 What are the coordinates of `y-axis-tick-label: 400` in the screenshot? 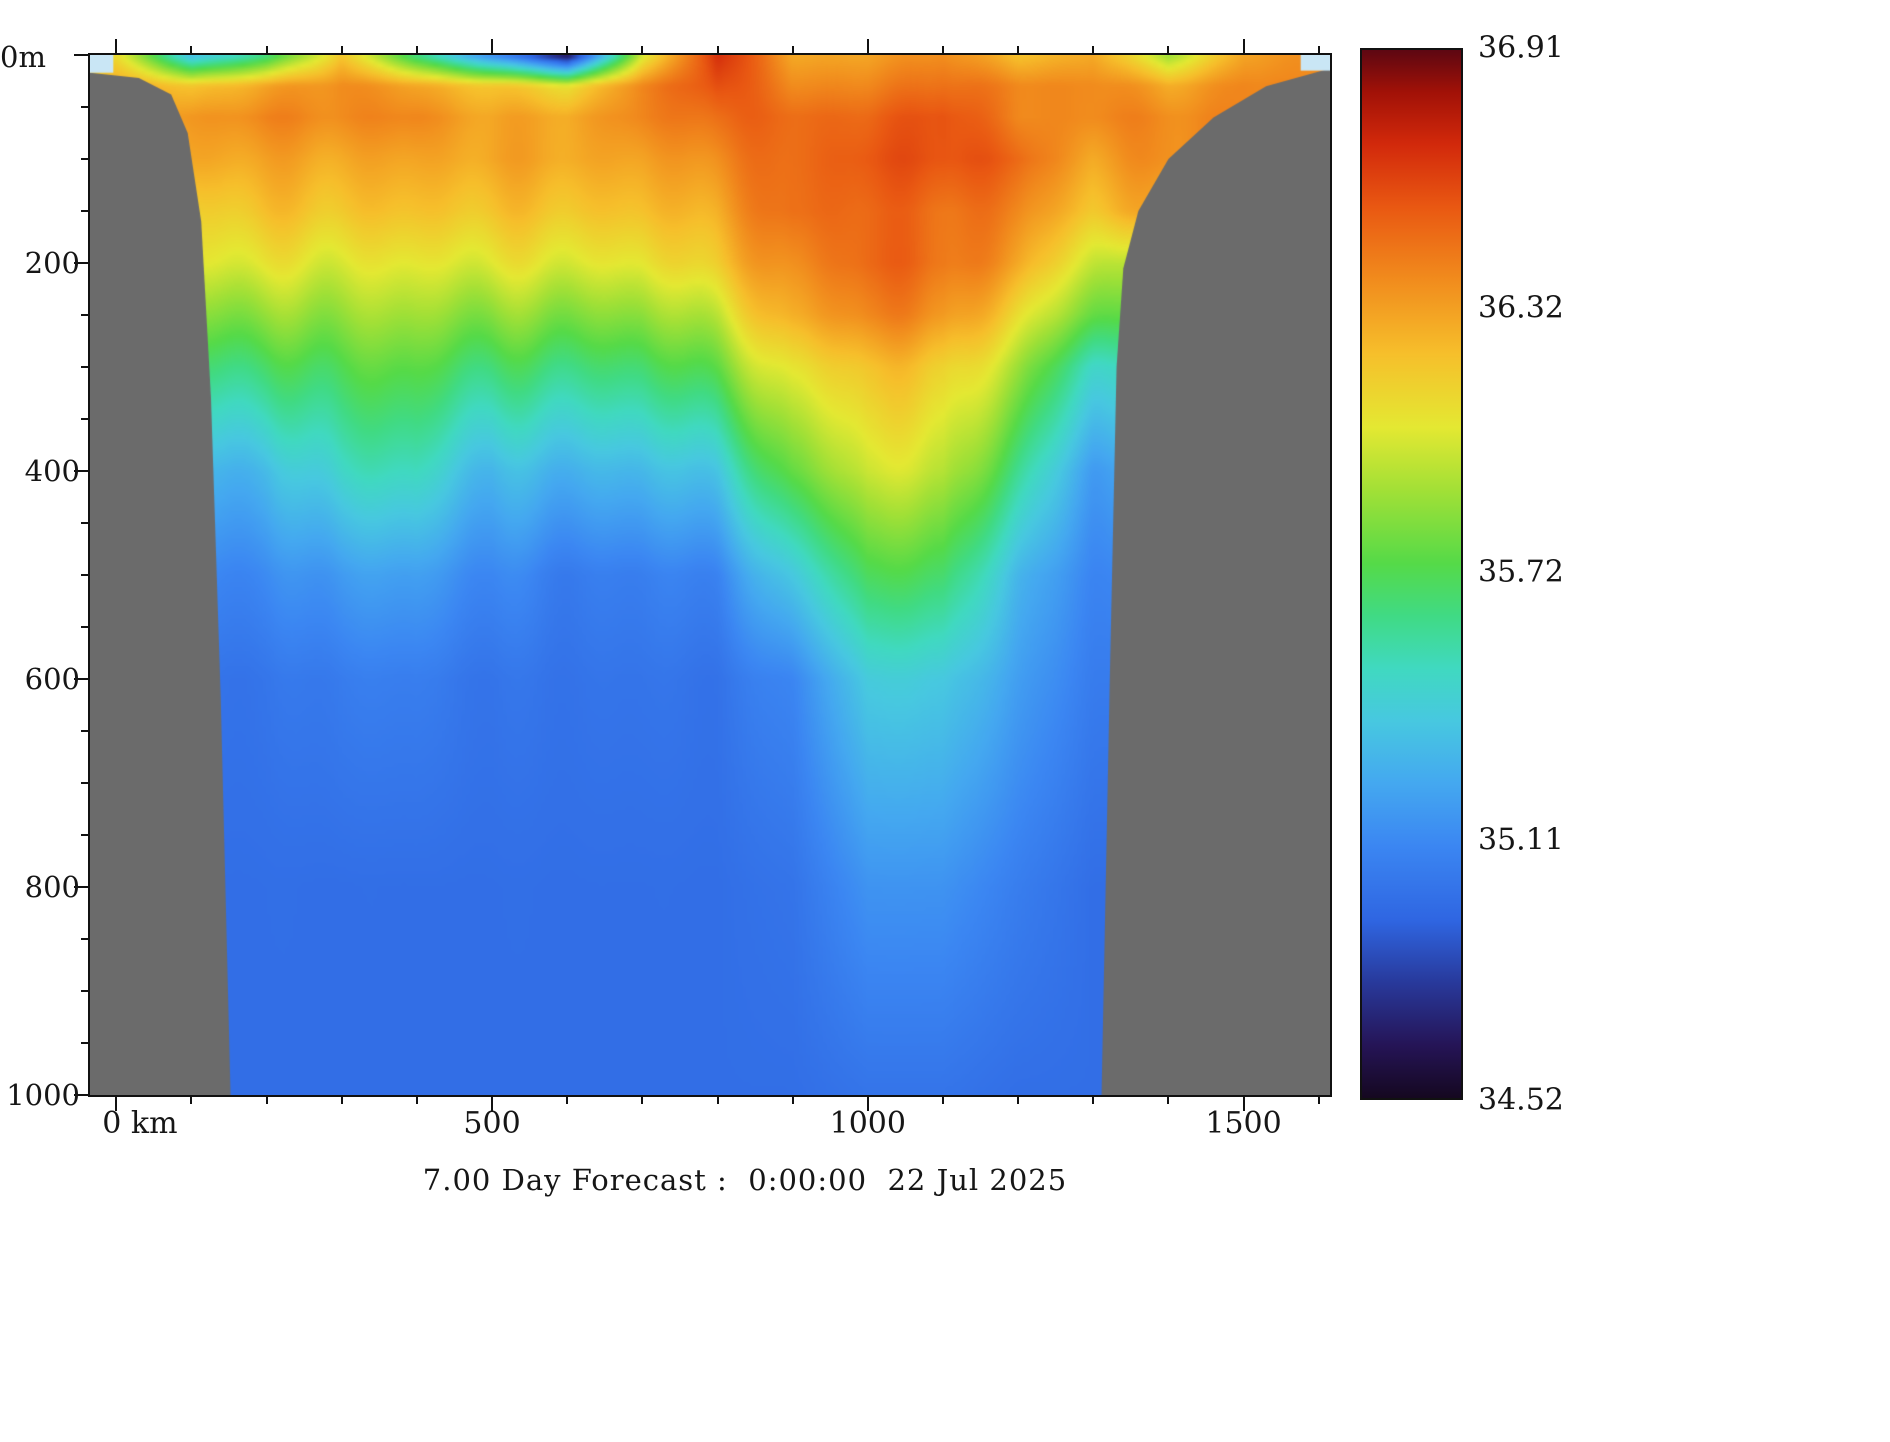 It's located at (52, 471).